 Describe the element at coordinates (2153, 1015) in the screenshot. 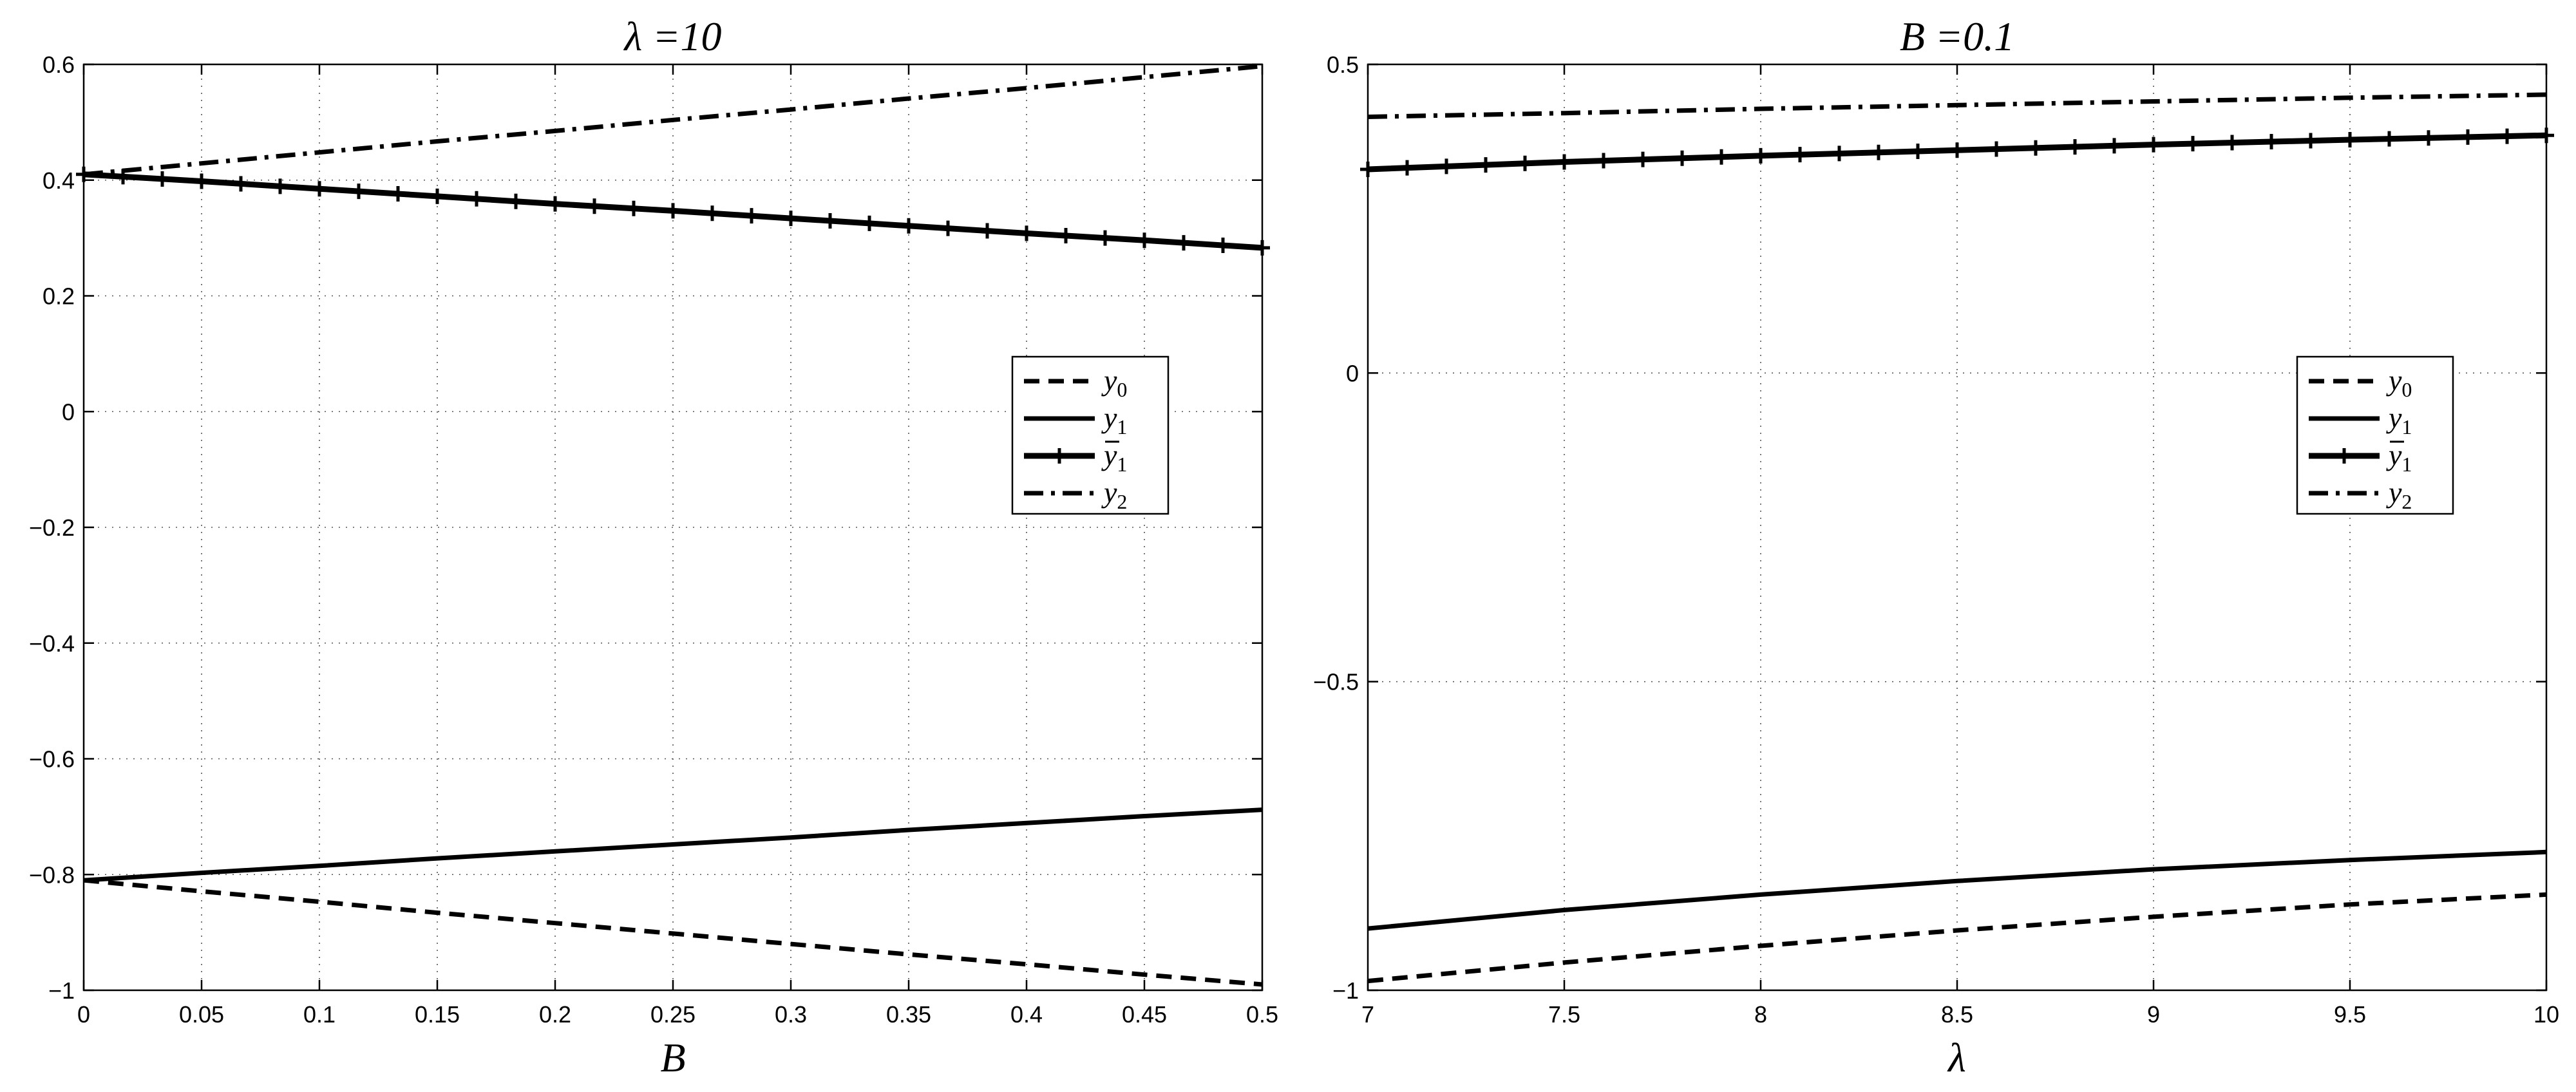

I see `x-tick-label: 9` at that location.